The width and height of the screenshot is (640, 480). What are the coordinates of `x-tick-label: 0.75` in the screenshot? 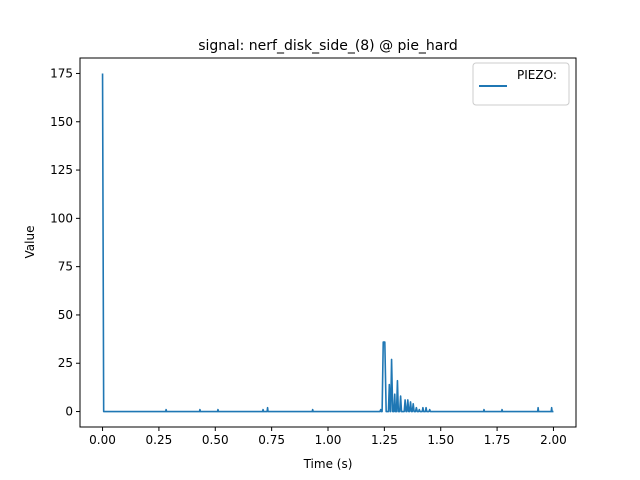 It's located at (271, 440).